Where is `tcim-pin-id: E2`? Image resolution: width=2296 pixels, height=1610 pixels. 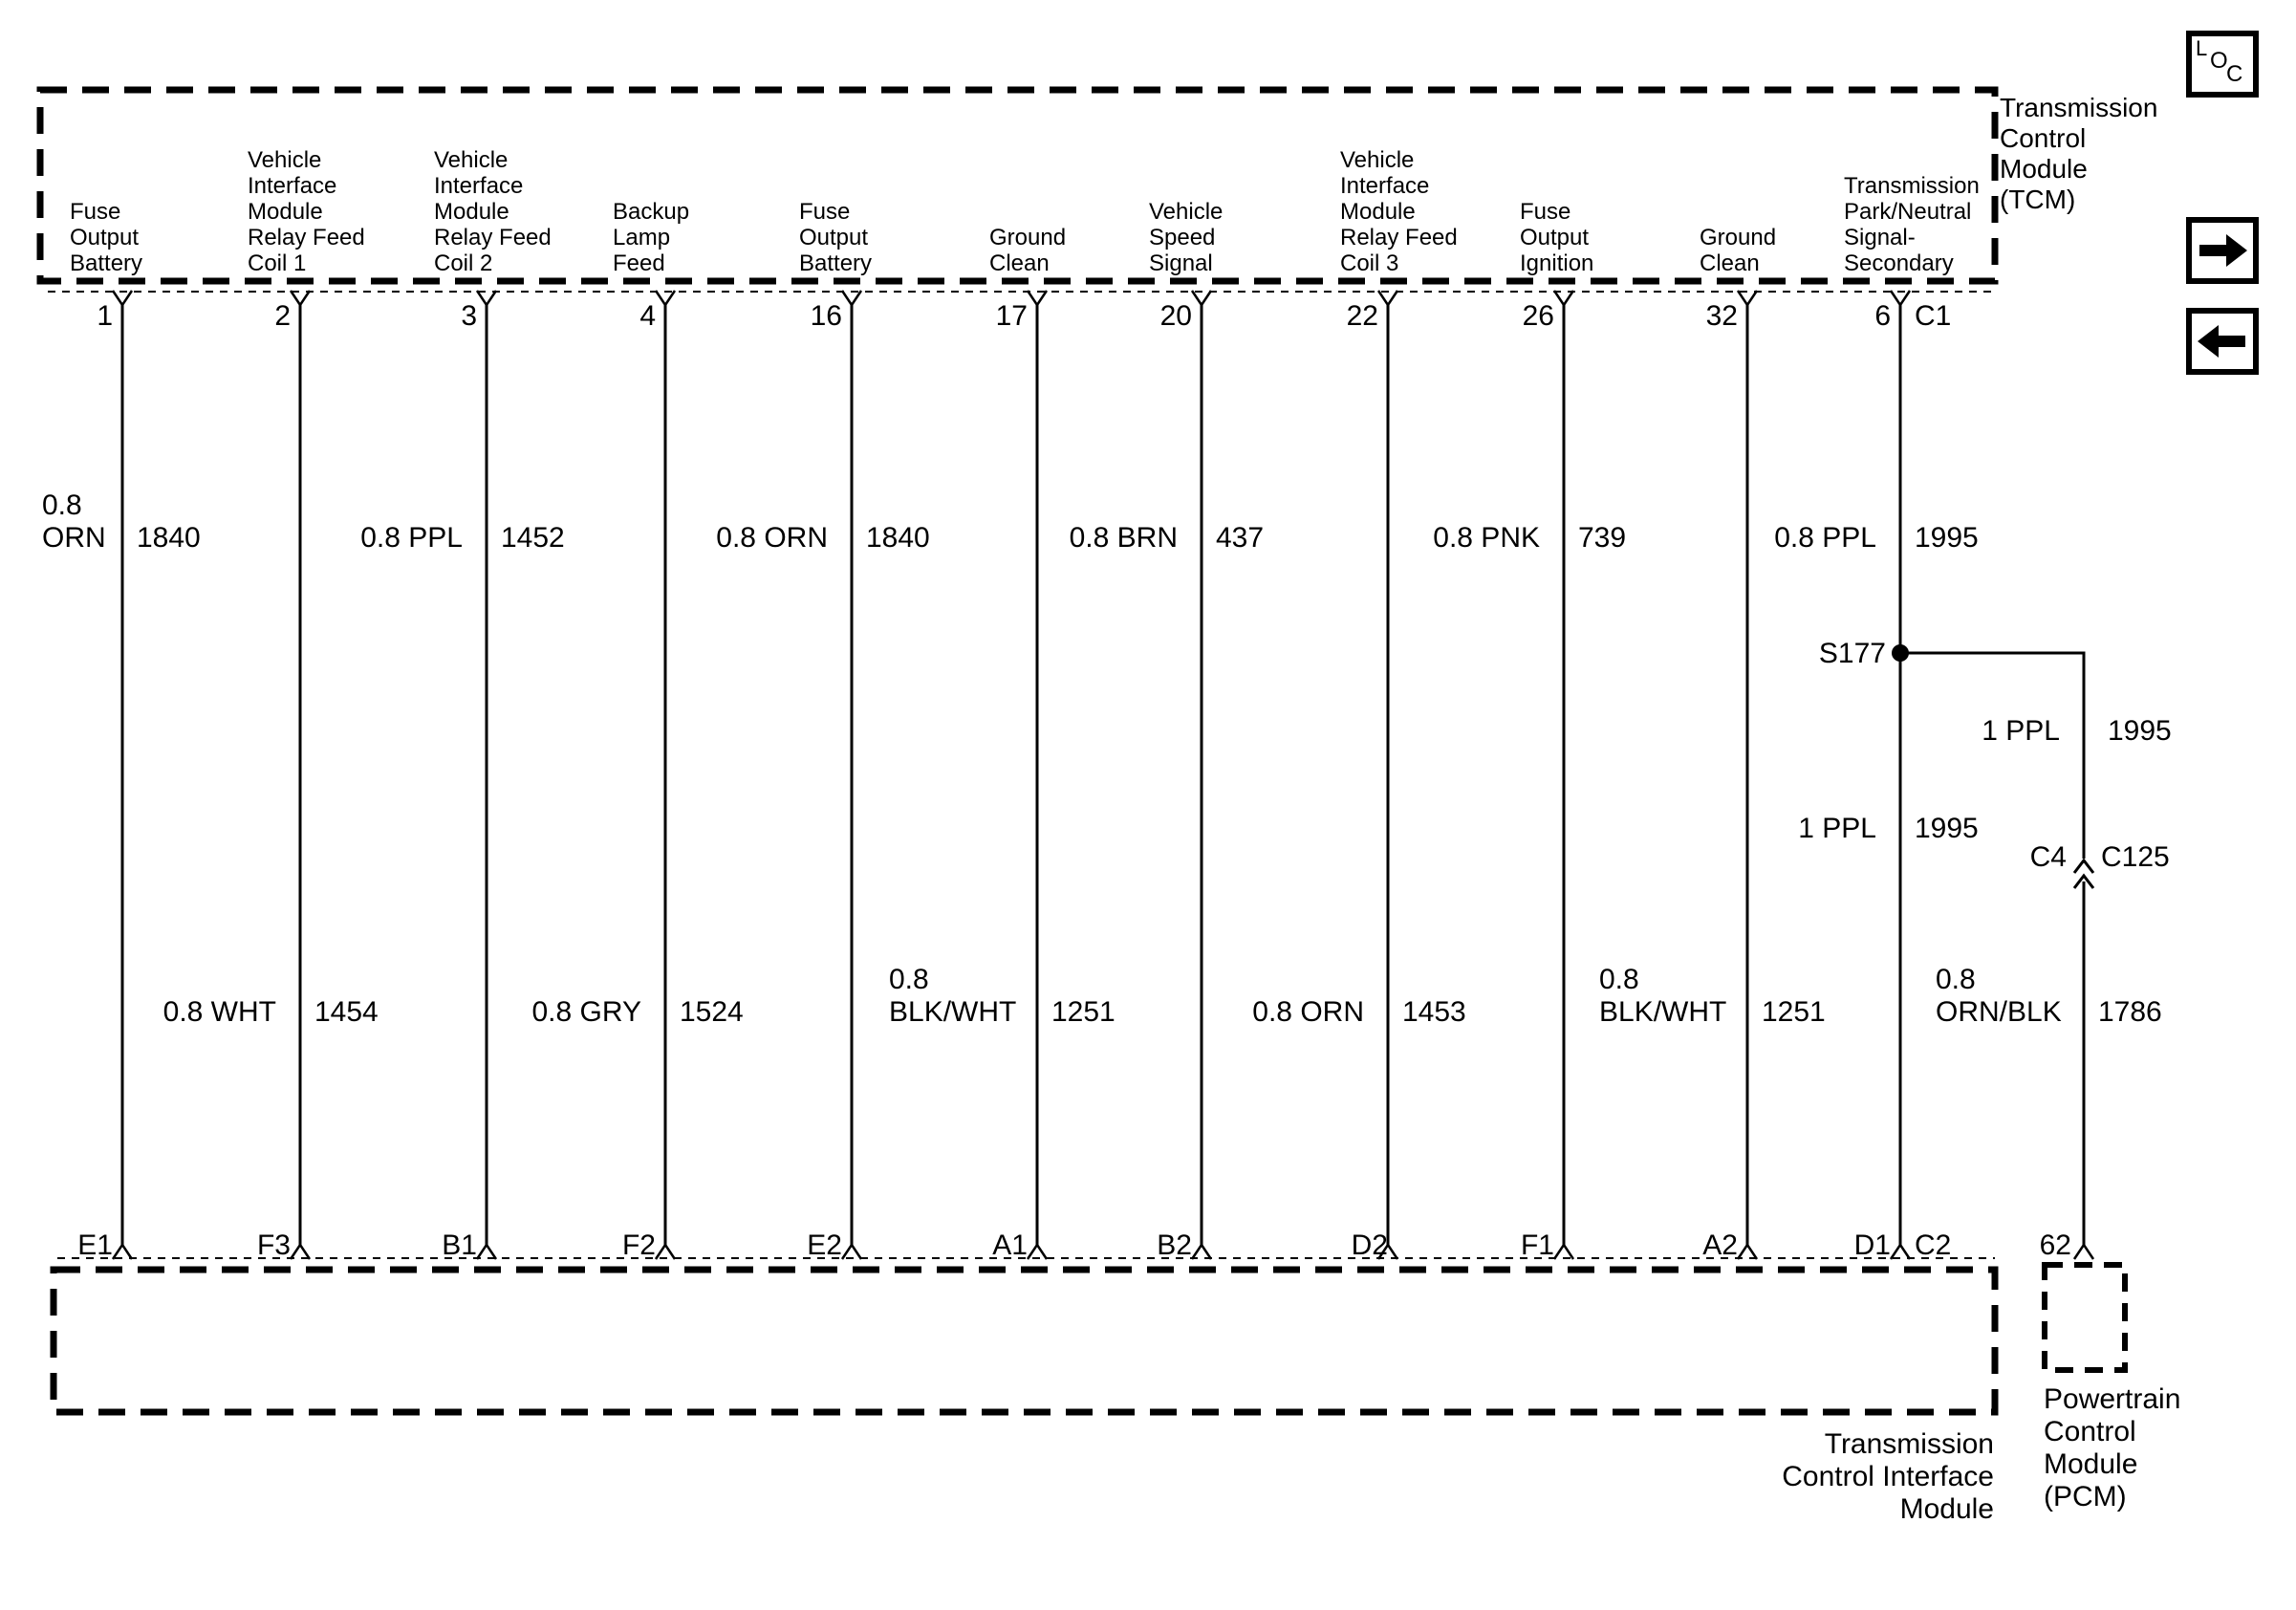 tcim-pin-id: E2 is located at coordinates (824, 1245).